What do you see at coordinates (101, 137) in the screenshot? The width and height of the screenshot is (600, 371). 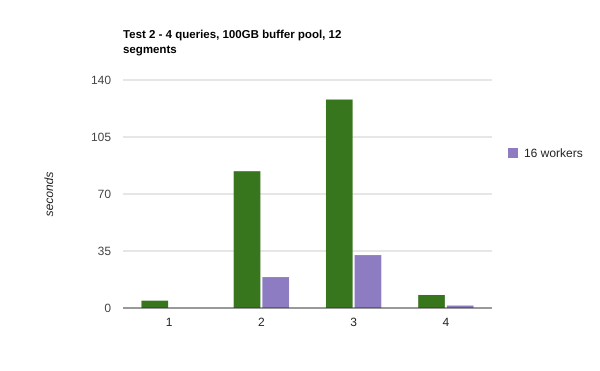 I see `y-tick-label: 105` at bounding box center [101, 137].